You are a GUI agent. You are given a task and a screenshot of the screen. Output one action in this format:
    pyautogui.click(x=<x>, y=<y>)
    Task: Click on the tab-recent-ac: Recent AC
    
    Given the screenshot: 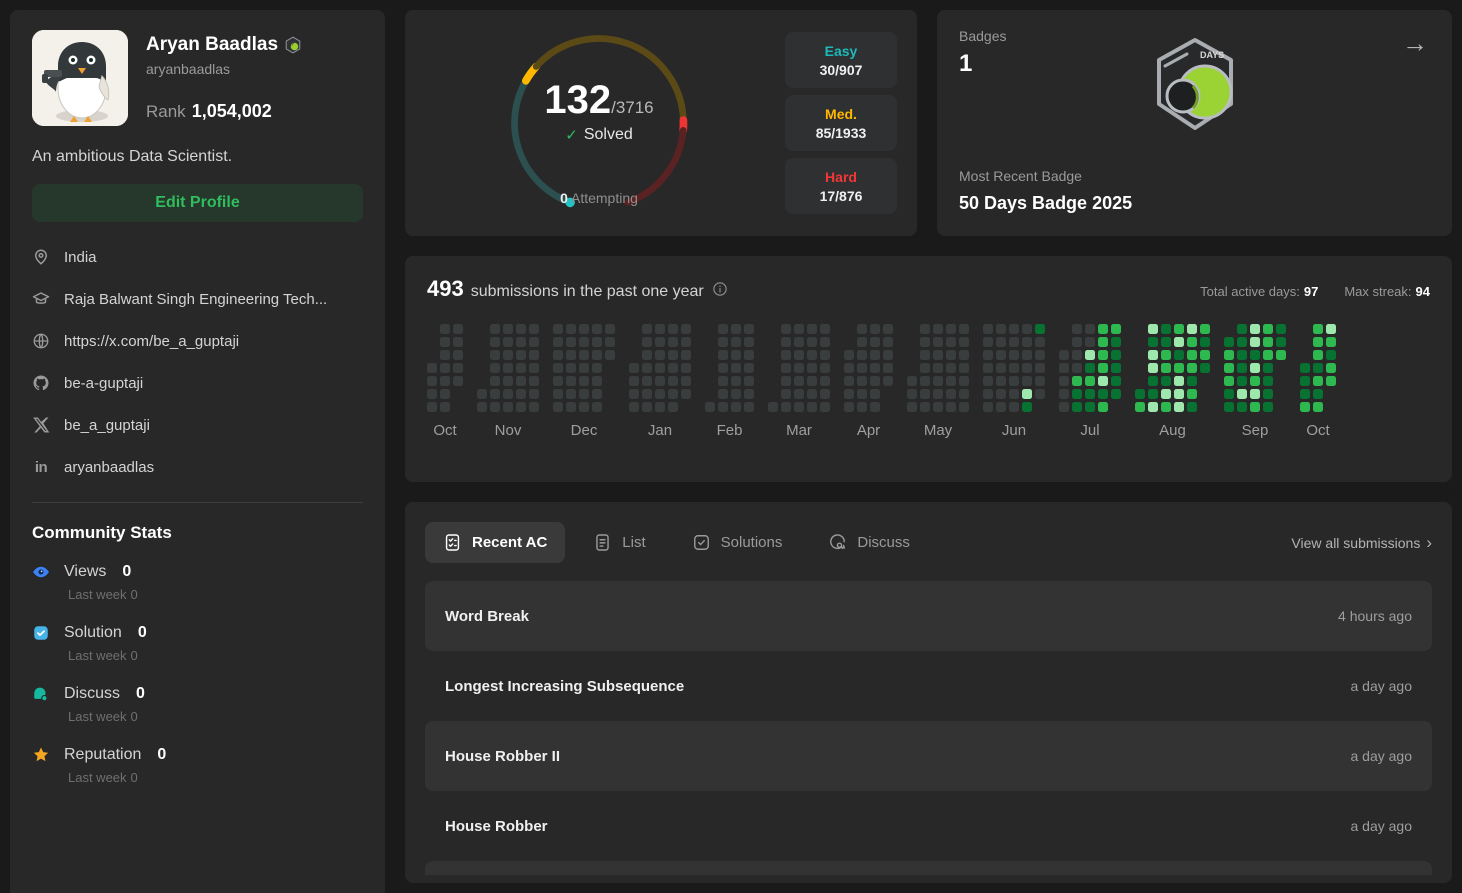 What is the action you would take?
    pyautogui.click(x=495, y=542)
    